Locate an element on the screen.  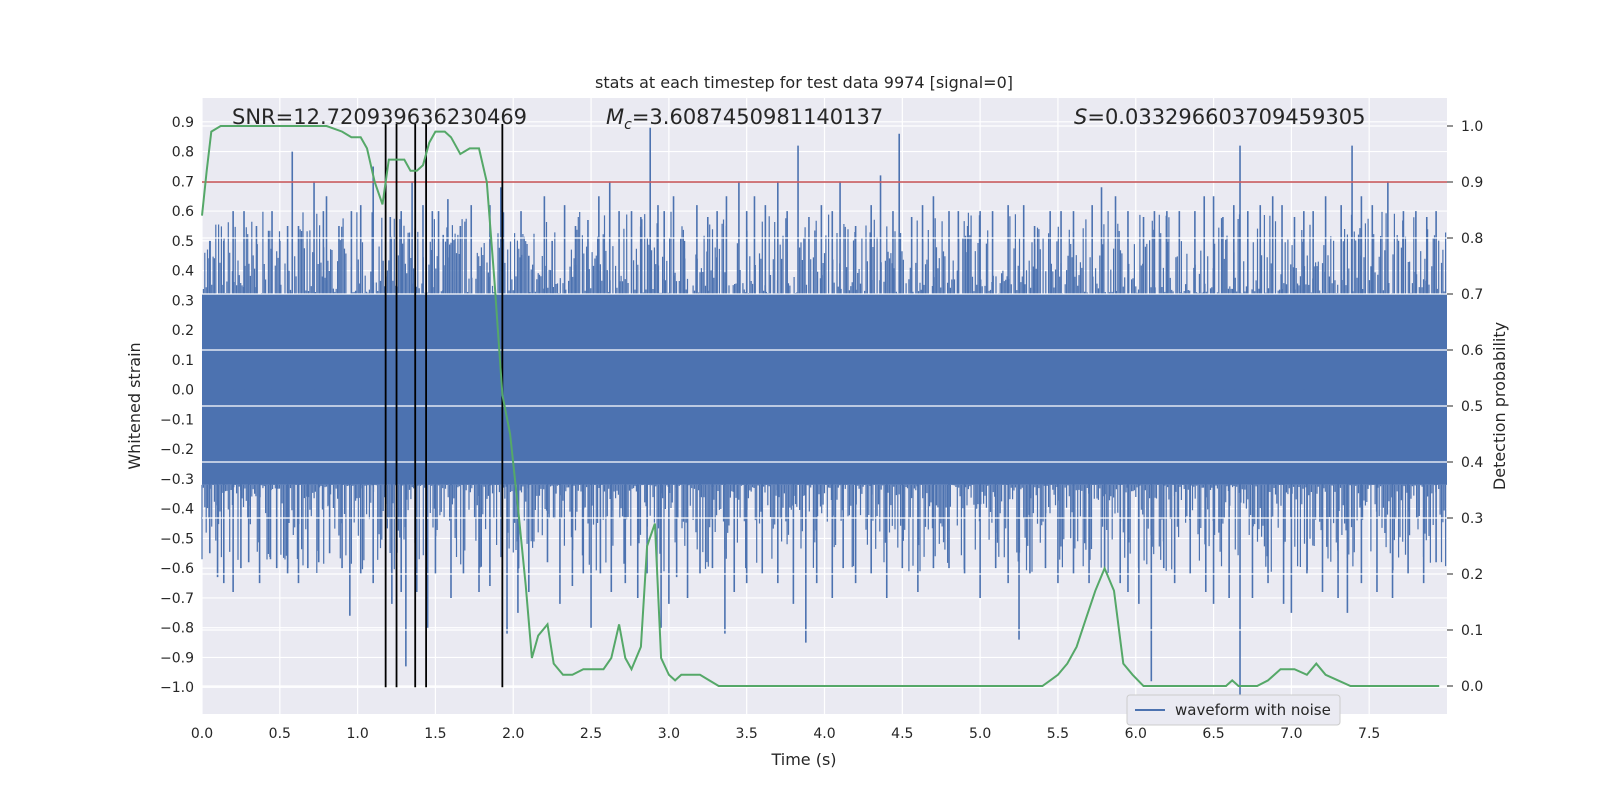
x-tick-label: 2.0 is located at coordinates (513, 734).